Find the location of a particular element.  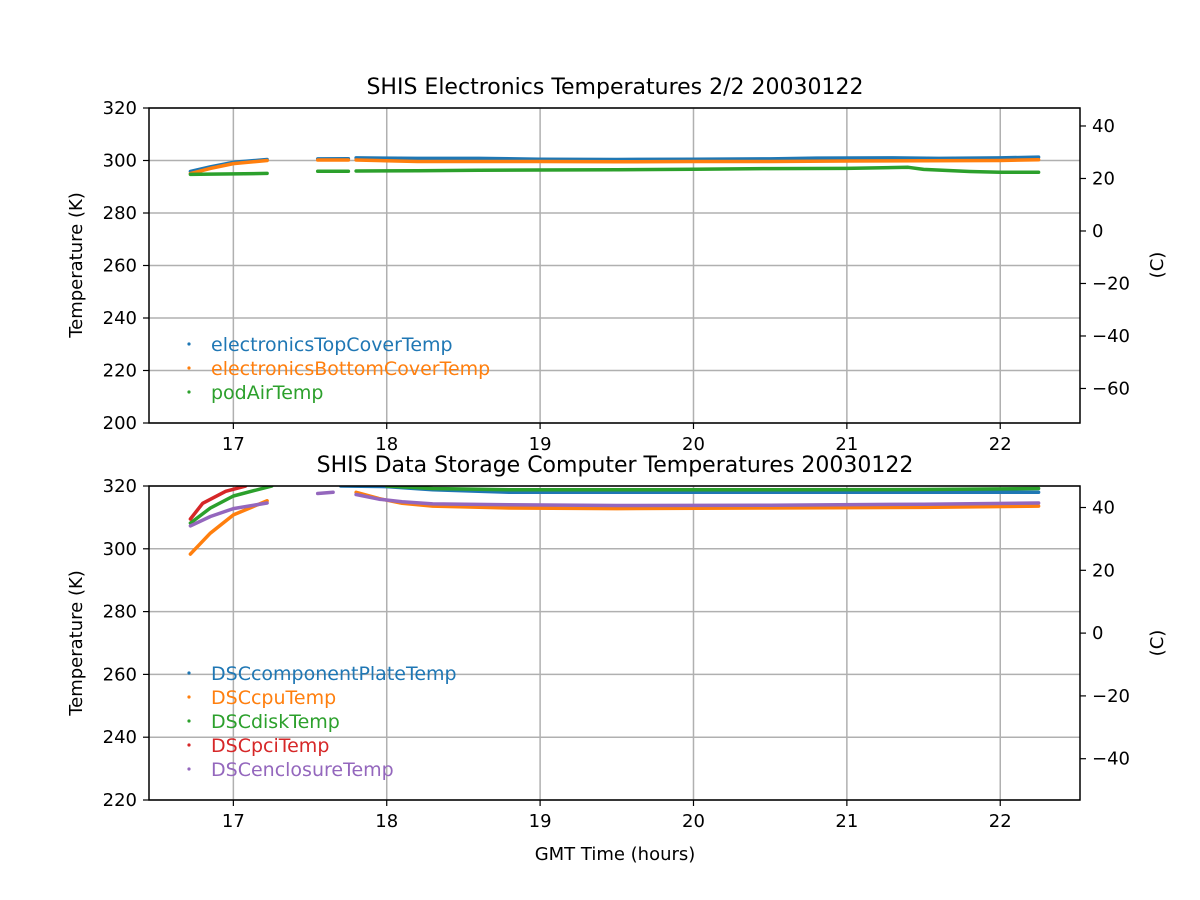

legend-label: podAirTemp is located at coordinates (267, 393).